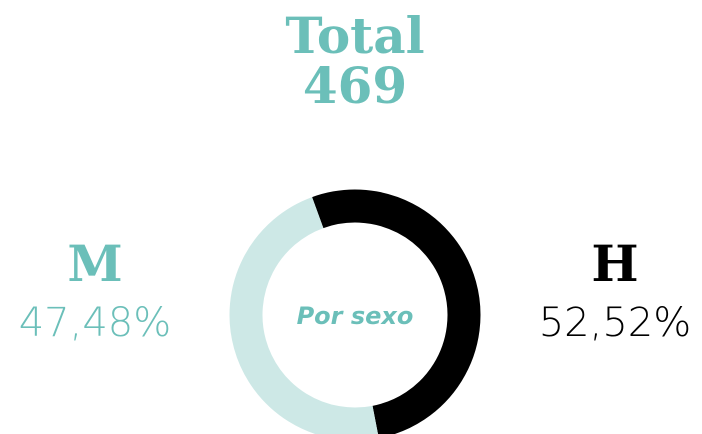 This screenshot has width=702, height=434. Describe the element at coordinates (94, 263) in the screenshot. I see `legend-label: M` at that location.